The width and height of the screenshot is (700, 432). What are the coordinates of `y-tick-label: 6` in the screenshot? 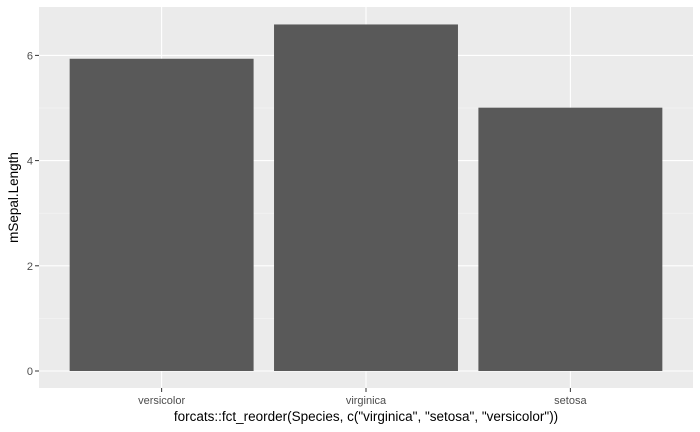 It's located at (30, 56).